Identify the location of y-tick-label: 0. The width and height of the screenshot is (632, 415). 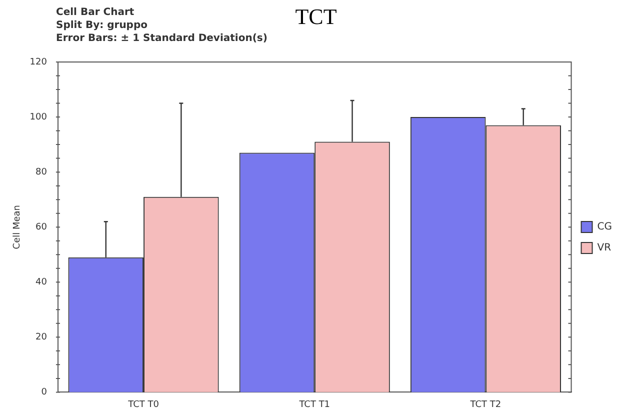
(44, 393).